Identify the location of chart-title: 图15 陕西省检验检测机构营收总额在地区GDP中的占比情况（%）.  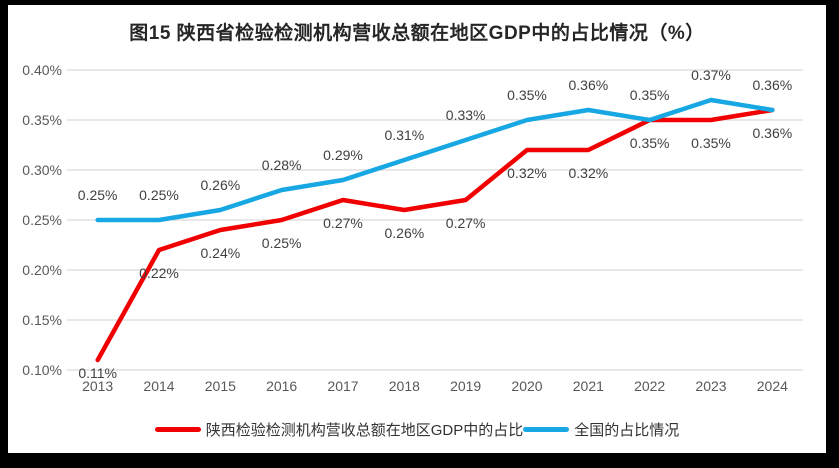
(417, 33).